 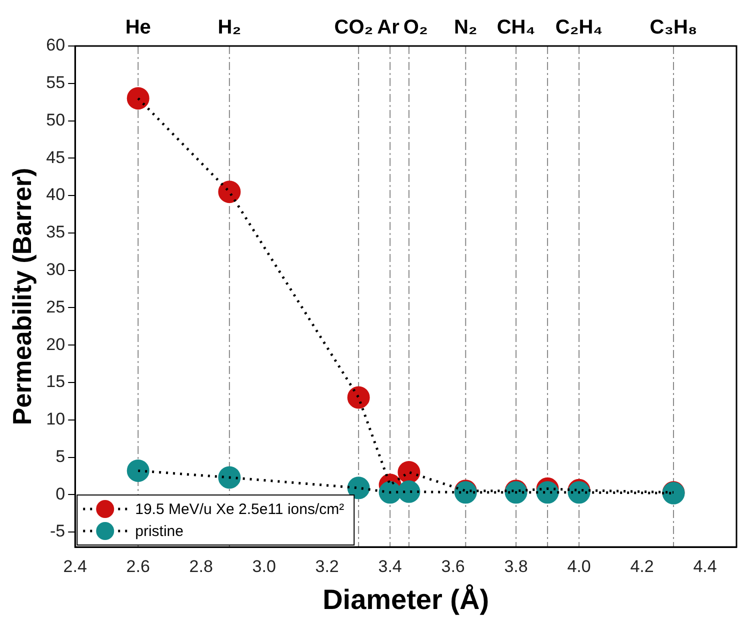 What do you see at coordinates (58, 531) in the screenshot?
I see `y-tick-label: -5` at bounding box center [58, 531].